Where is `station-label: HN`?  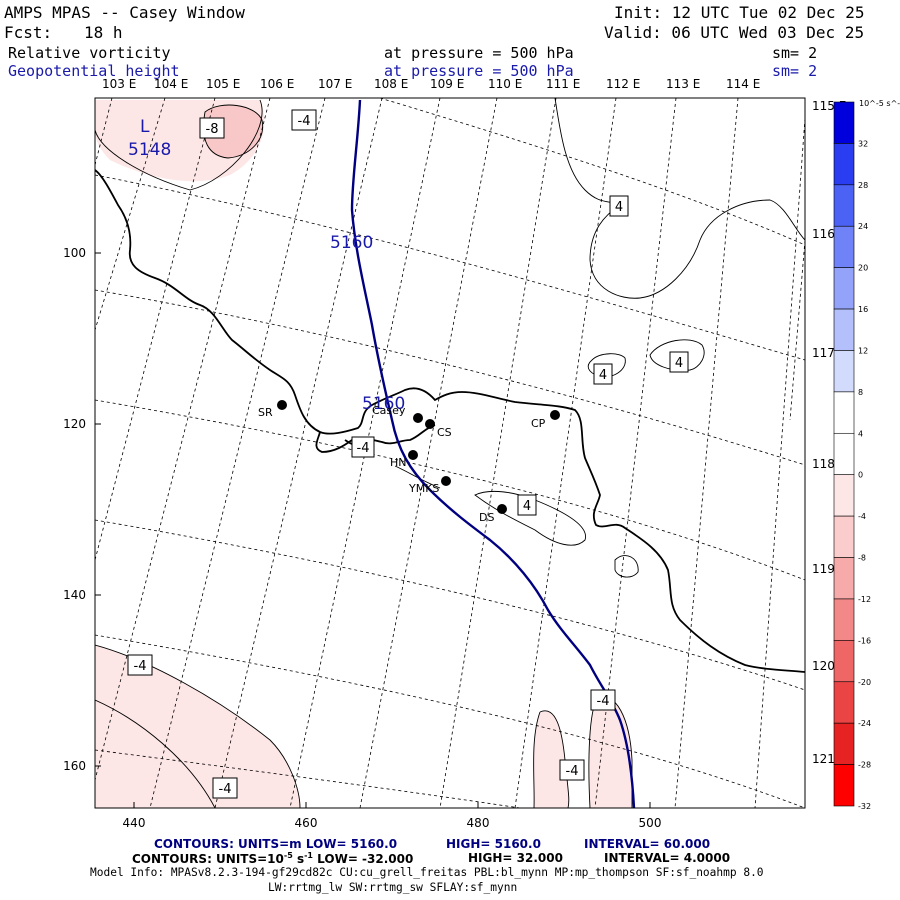
station-label: HN is located at coordinates (398, 462).